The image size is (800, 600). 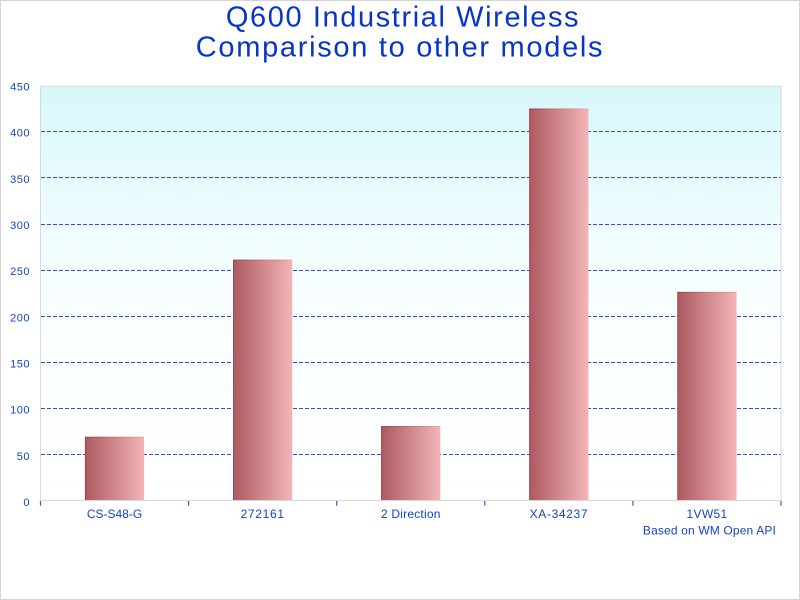 I want to click on svg-text: 300, so click(x=20, y=226).